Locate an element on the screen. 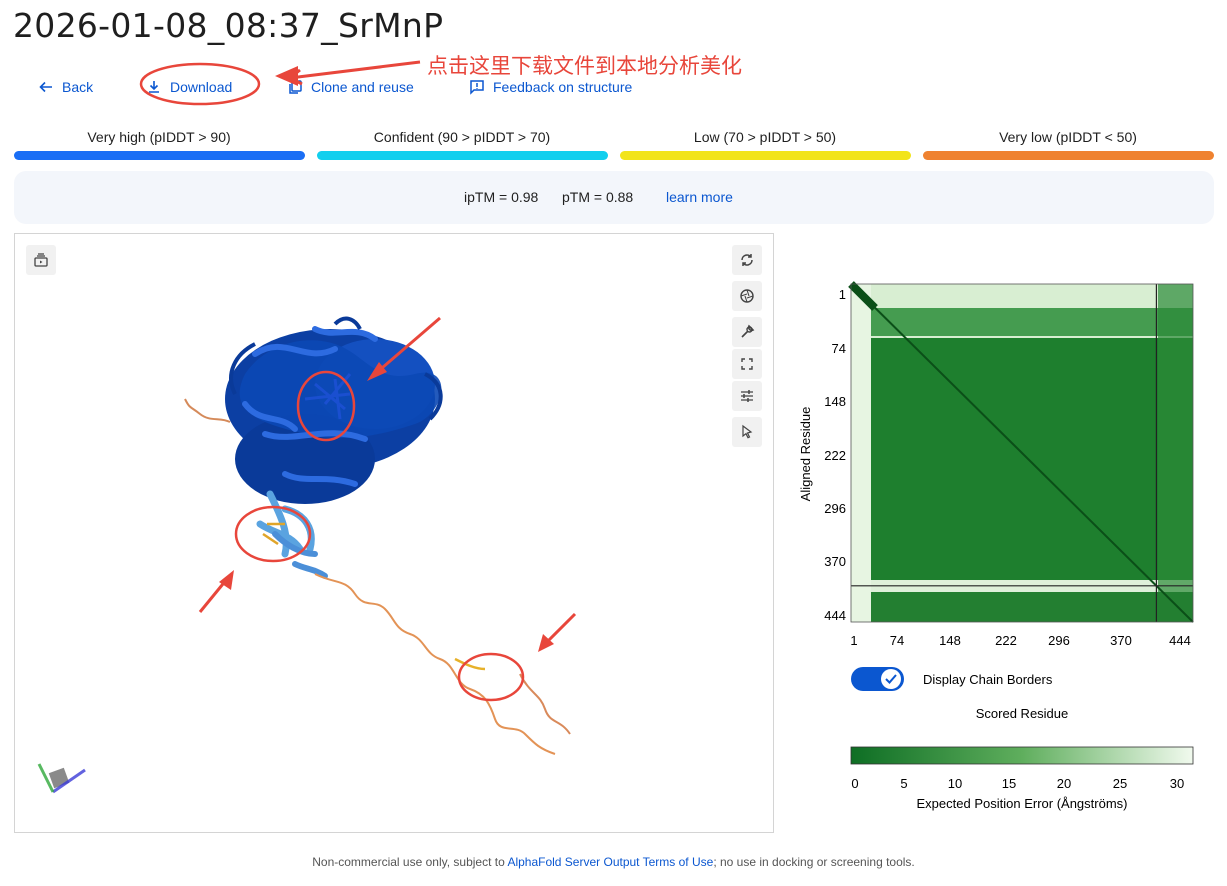 The image size is (1227, 886). y-tick-148: 148 is located at coordinates (835, 401).